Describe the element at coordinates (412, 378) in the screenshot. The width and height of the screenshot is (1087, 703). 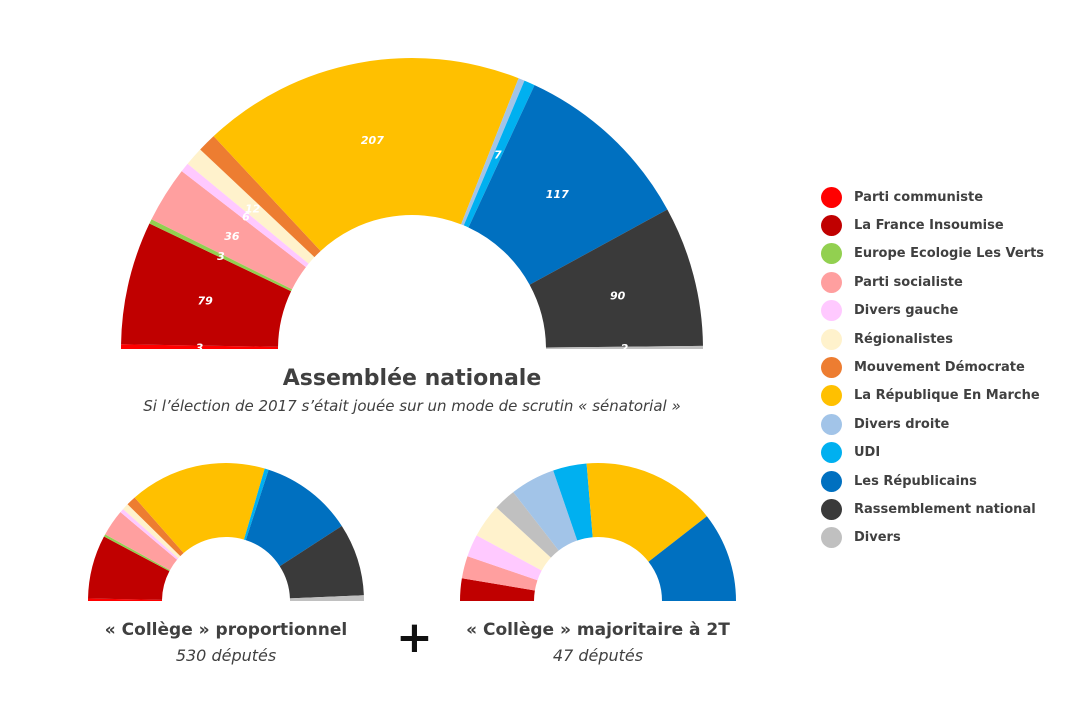
I see `main-chart-title: Assemblée nationale` at that location.